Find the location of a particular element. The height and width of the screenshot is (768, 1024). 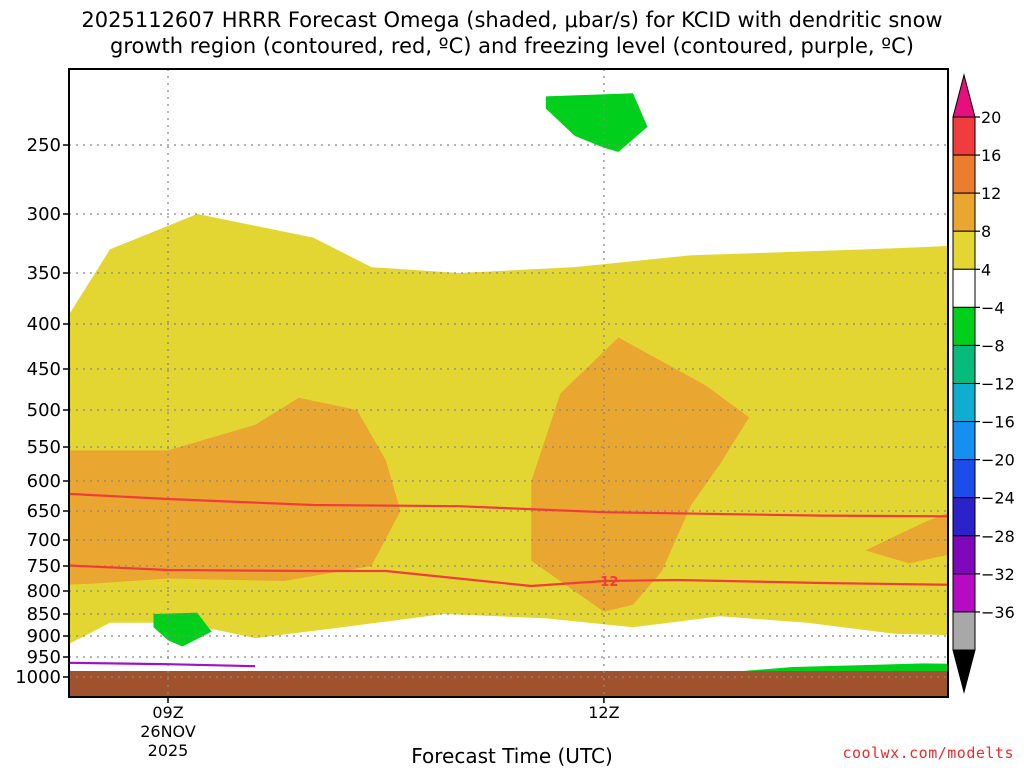

colorbar-label: −20 is located at coordinates (998, 460).